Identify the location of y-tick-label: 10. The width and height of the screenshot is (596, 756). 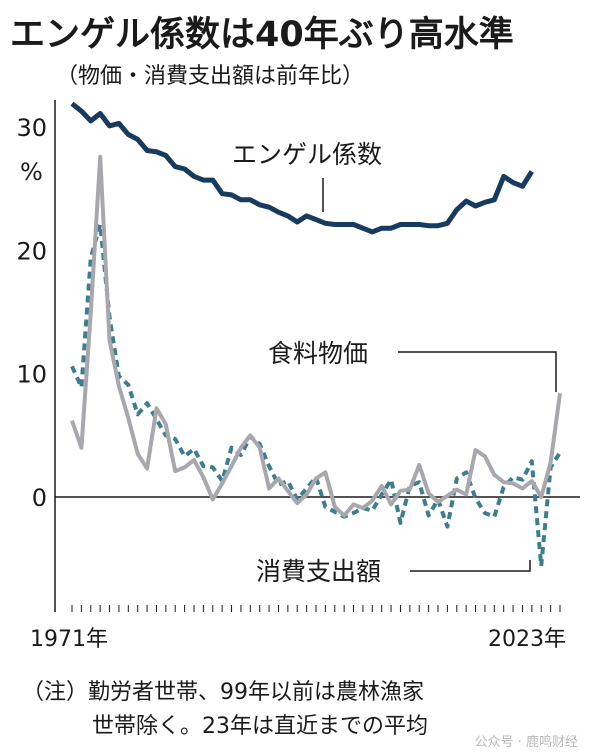
(31, 375).